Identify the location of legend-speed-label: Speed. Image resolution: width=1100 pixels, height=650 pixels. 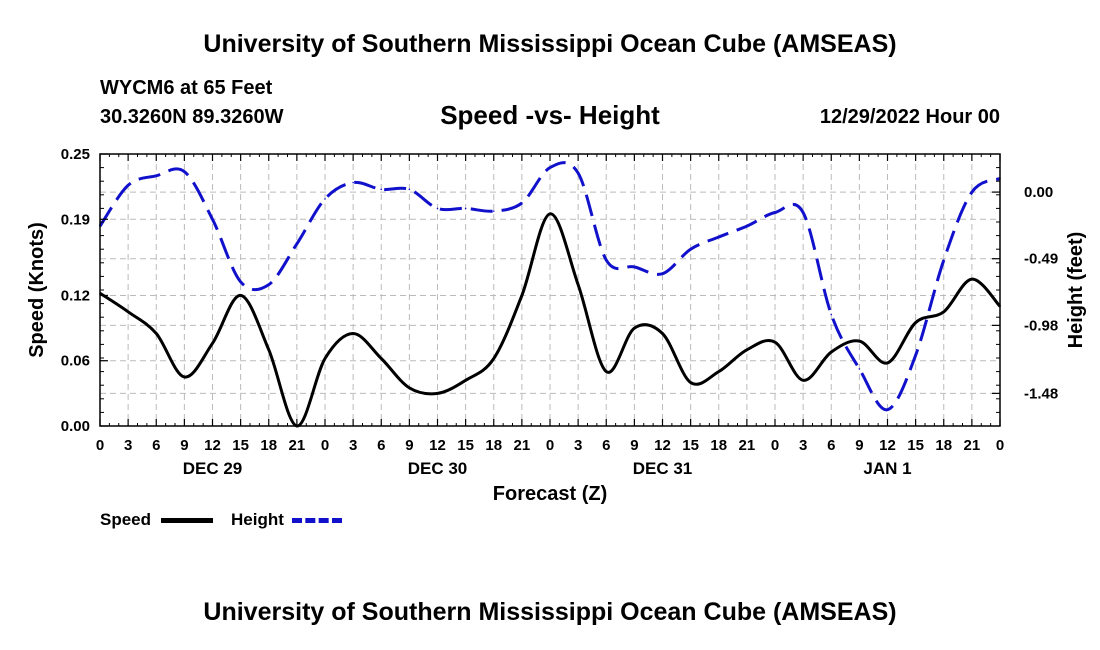
(126, 519).